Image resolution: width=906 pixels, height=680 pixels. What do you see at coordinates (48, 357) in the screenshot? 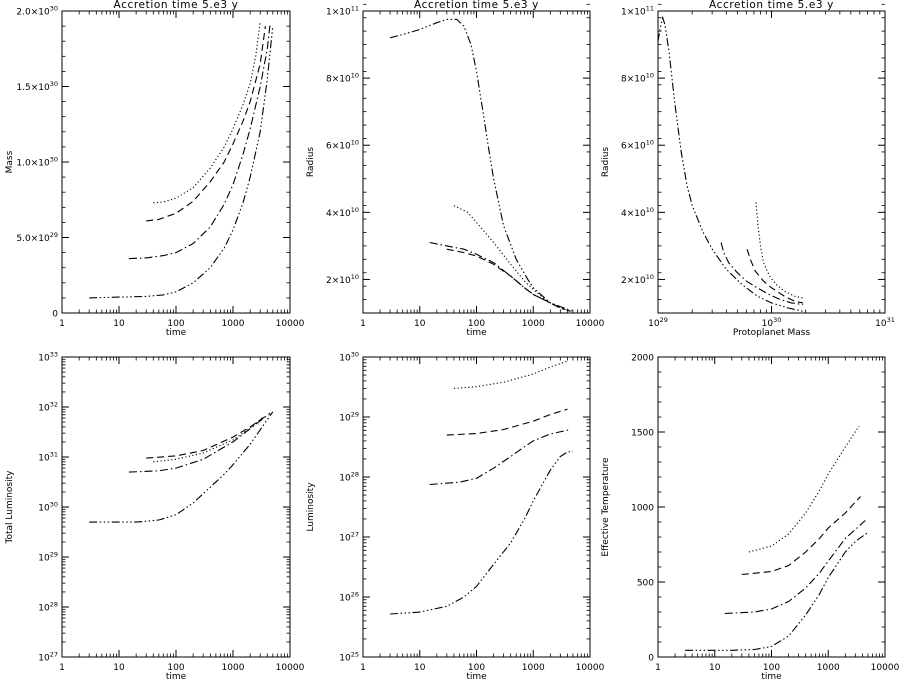
I see `y-tick-label: 1033` at bounding box center [48, 357].